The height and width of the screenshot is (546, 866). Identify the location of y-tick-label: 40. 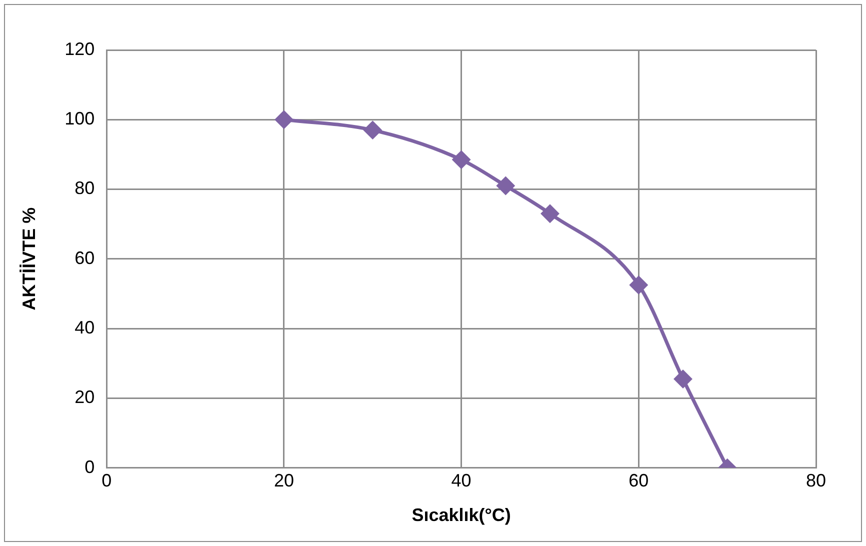
(84, 328).